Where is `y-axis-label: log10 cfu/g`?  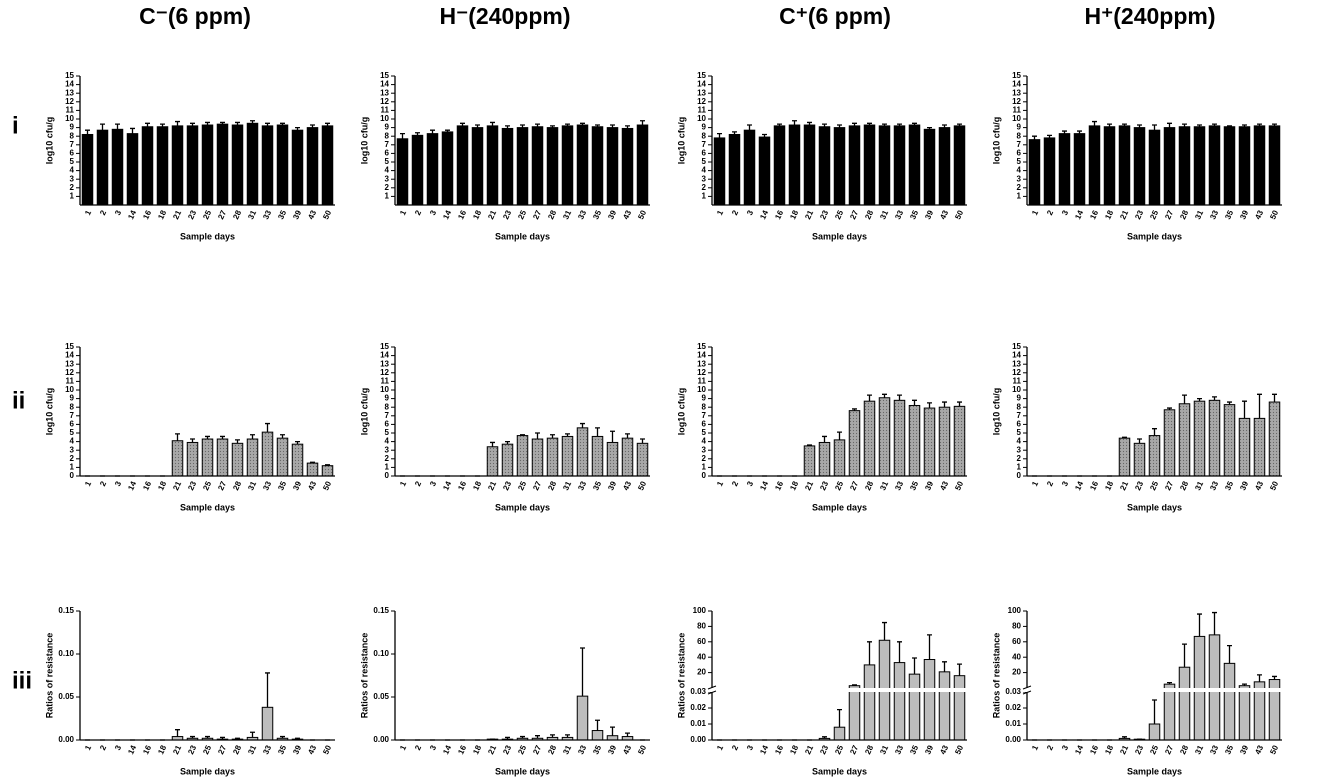
y-axis-label: log10 cfu/g is located at coordinates (49, 141).